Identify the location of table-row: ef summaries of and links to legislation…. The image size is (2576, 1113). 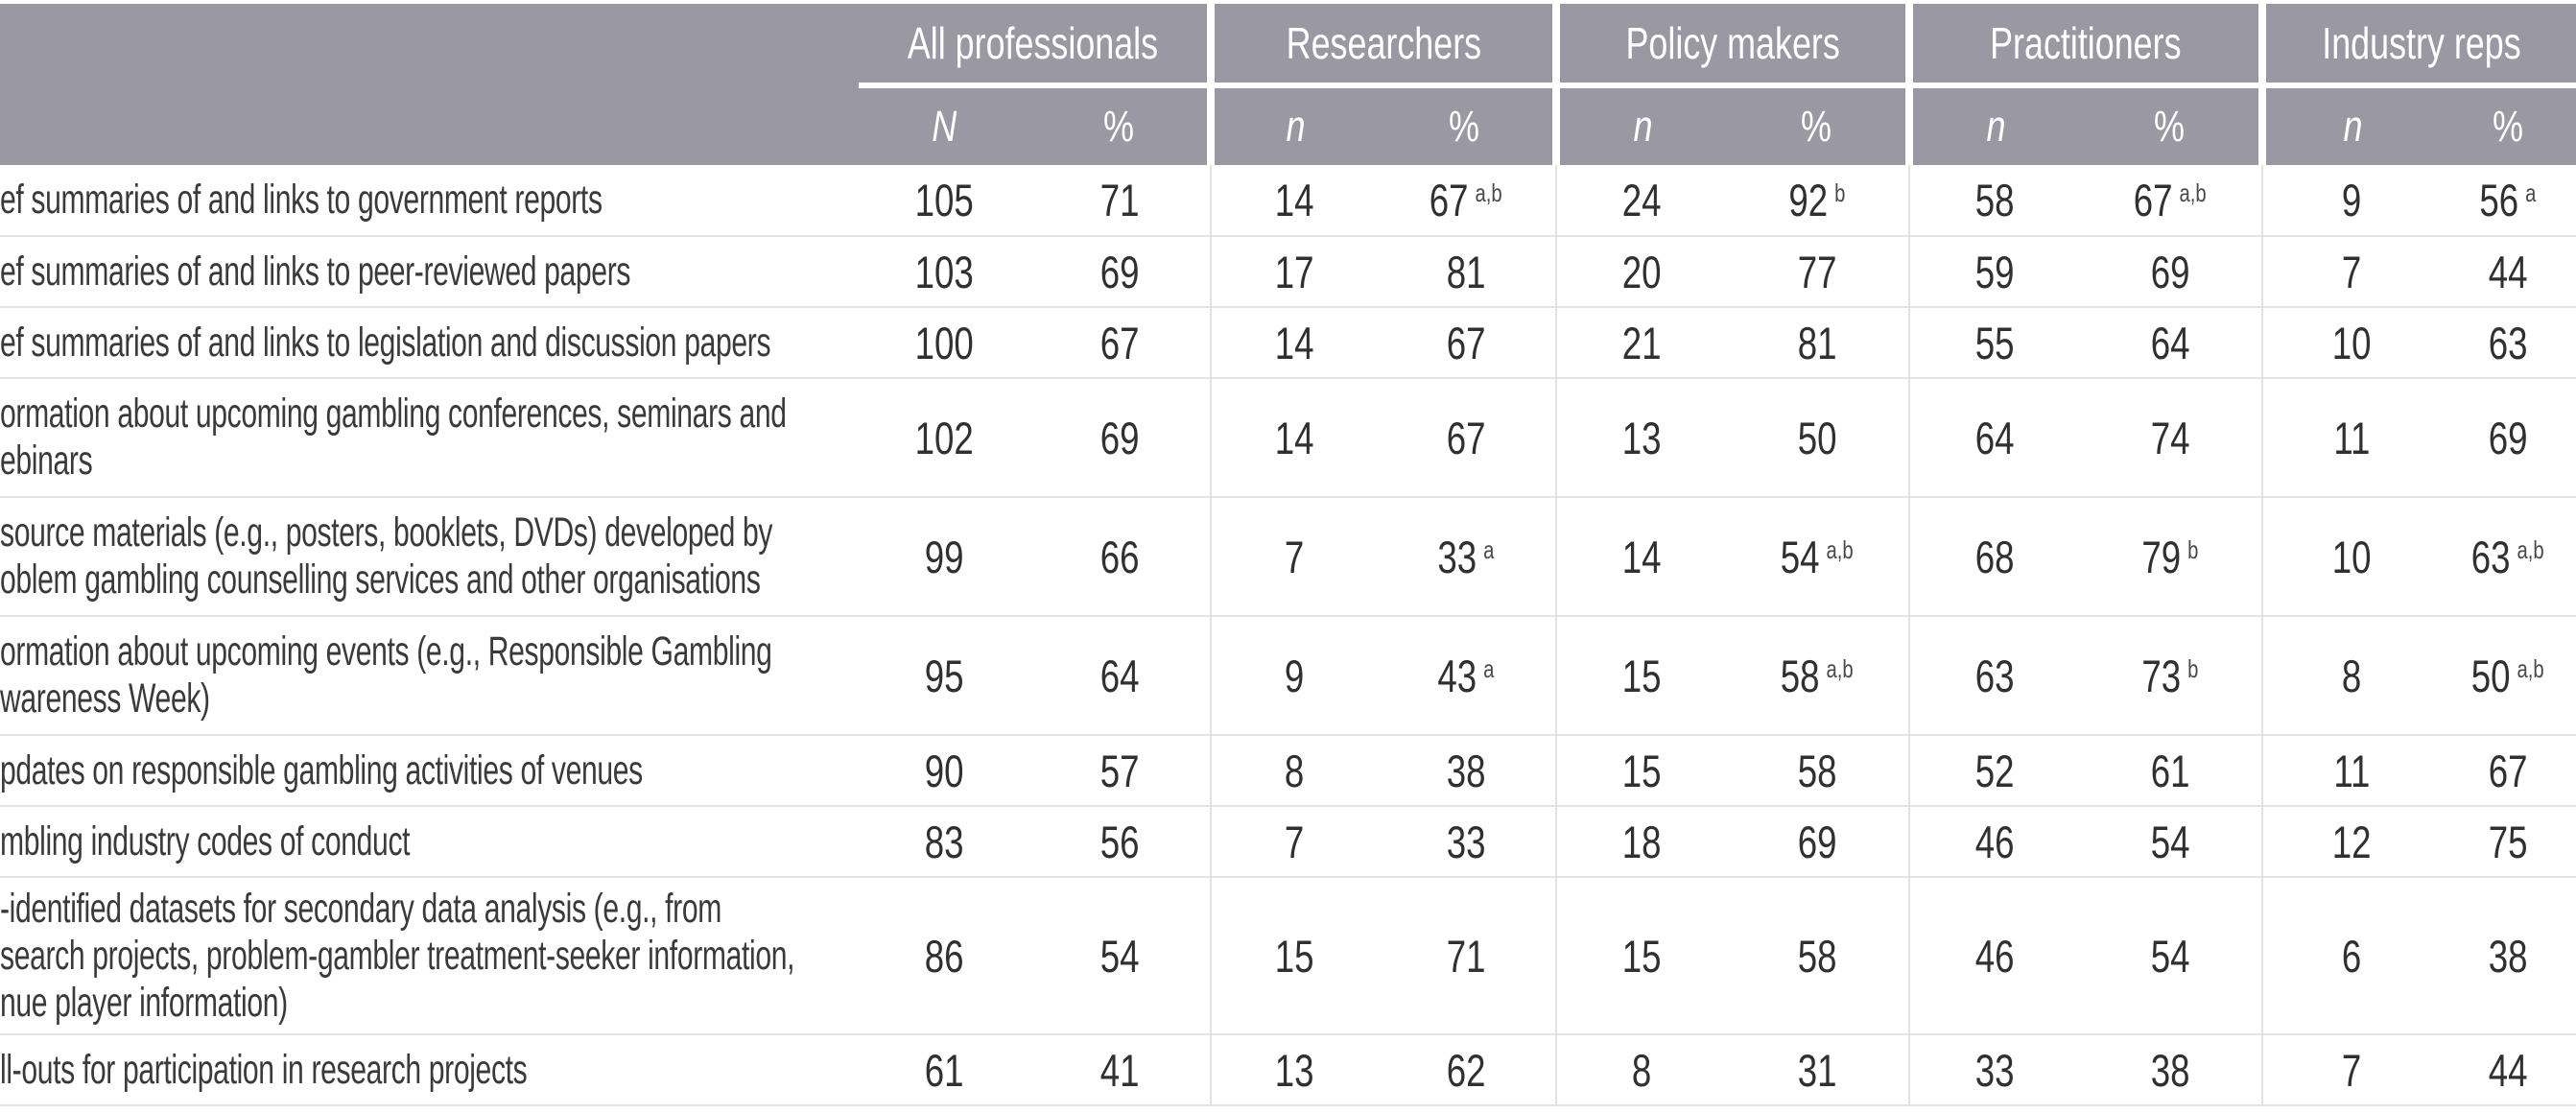
(1288, 343).